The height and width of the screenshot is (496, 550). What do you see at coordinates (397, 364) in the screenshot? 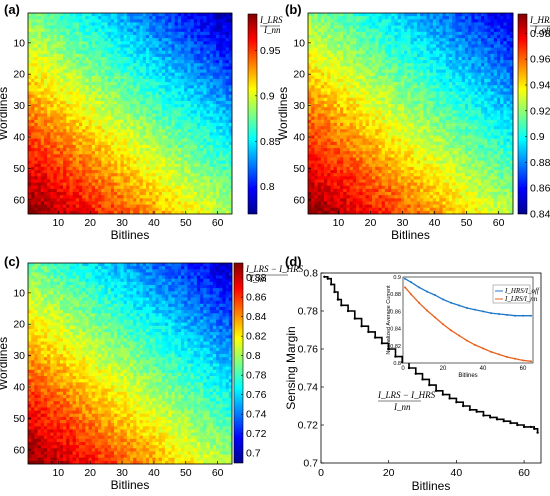
I see `inset-y-tick-label: 0.8` at bounding box center [397, 364].